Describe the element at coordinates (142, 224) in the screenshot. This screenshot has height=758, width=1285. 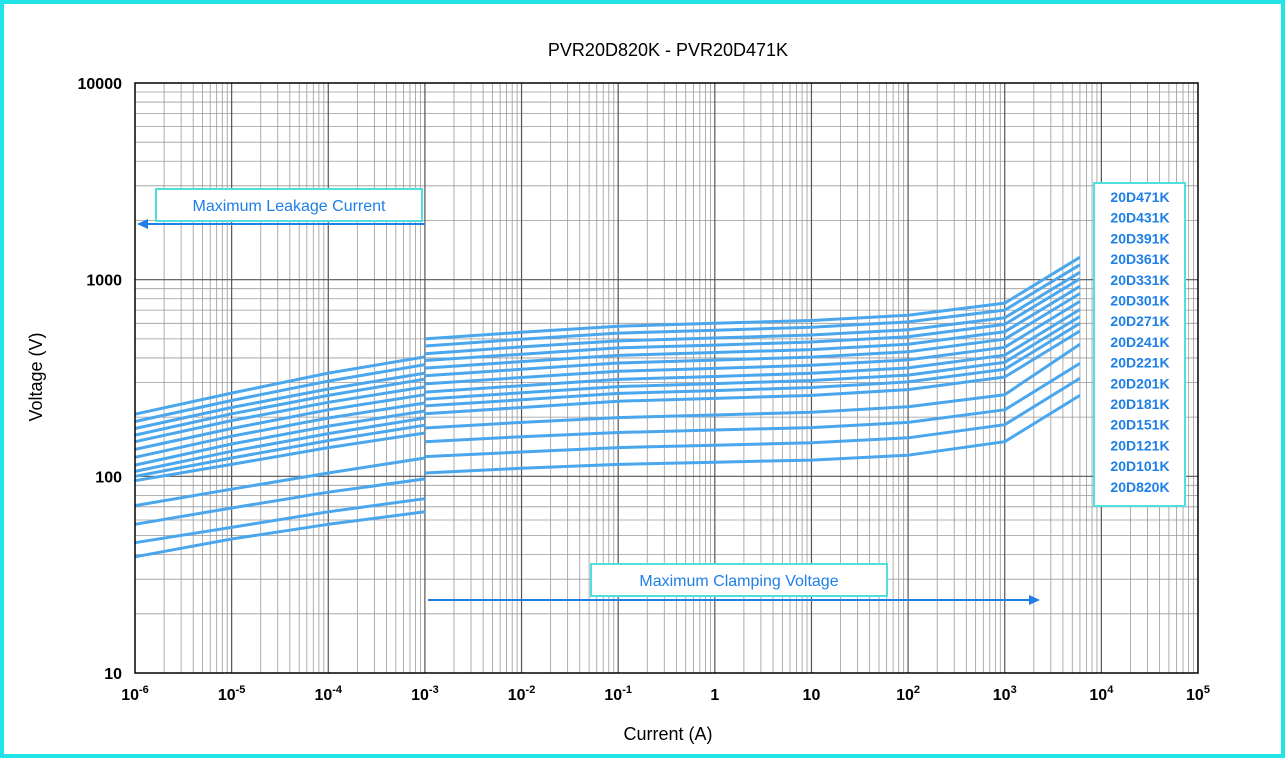
I see `leakage-arrowhead` at that location.